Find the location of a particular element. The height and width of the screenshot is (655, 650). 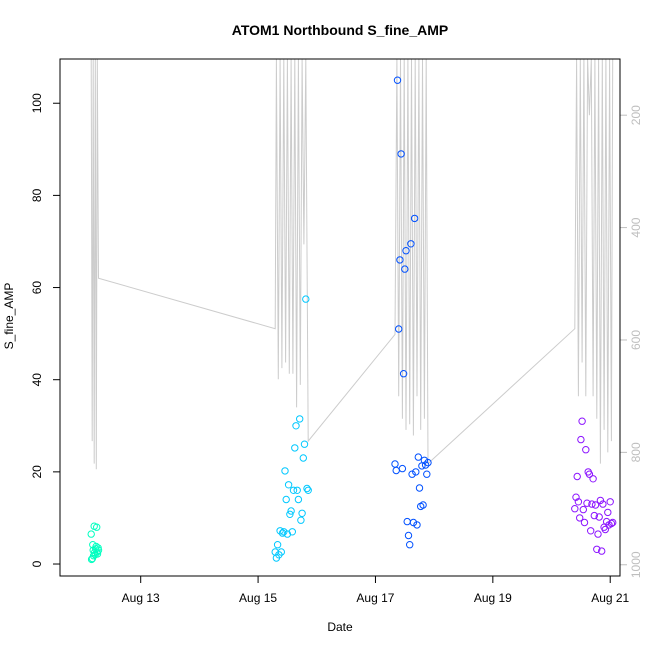

secondary-tick-label: 200 is located at coordinates (636, 115).